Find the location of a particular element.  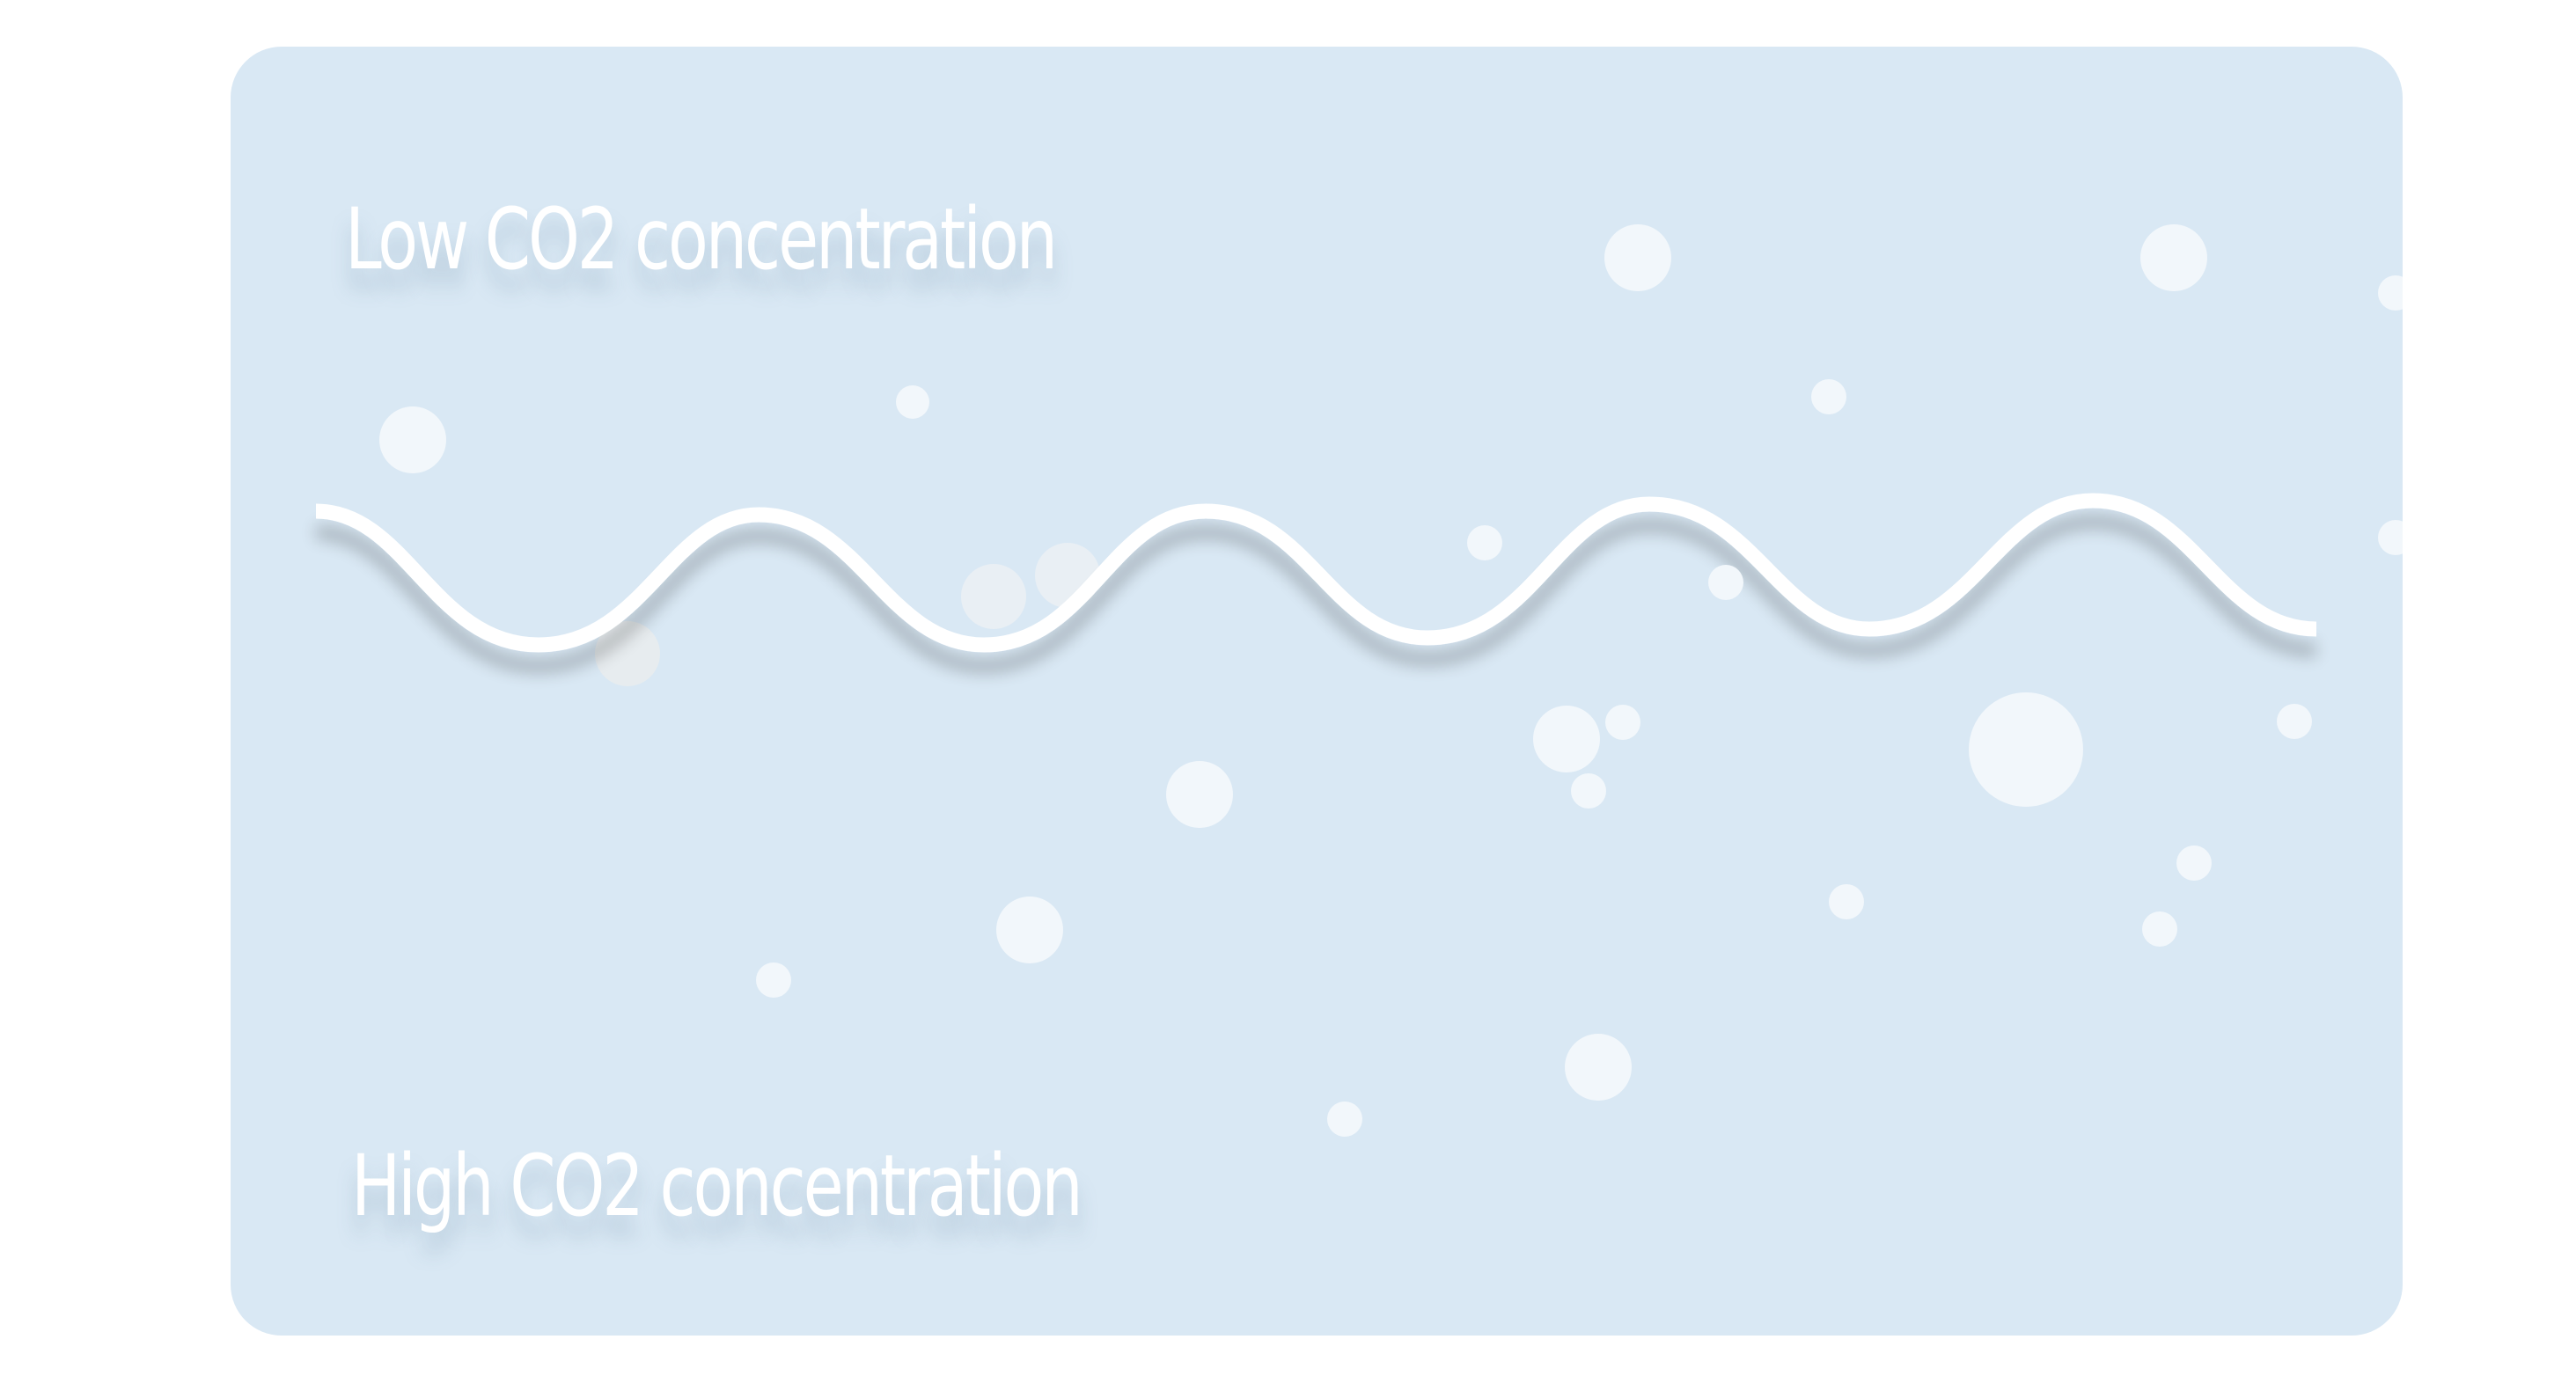

low-co2-label: Low CO2 concentration is located at coordinates (701, 239).